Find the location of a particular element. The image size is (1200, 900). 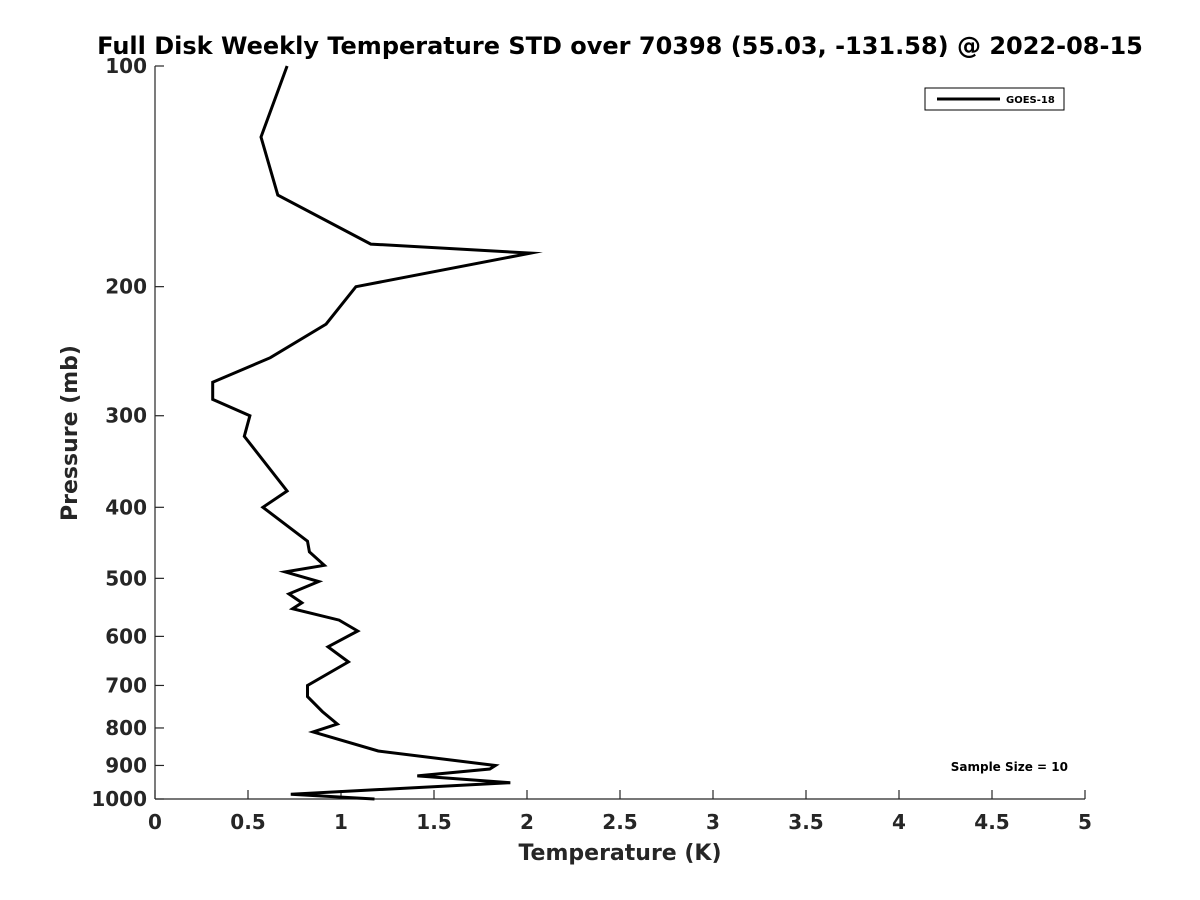

x-axis-label: Temperature (K) is located at coordinates (619, 853).